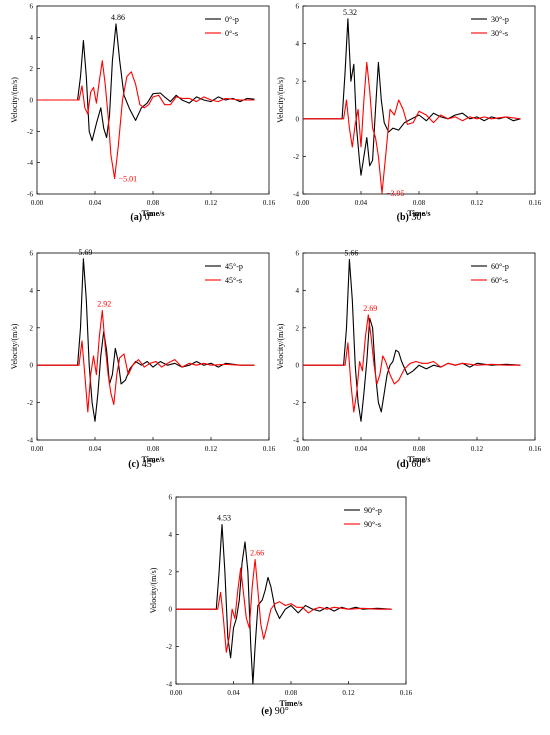  I want to click on panel-caption-letter: (c), so click(133, 464).